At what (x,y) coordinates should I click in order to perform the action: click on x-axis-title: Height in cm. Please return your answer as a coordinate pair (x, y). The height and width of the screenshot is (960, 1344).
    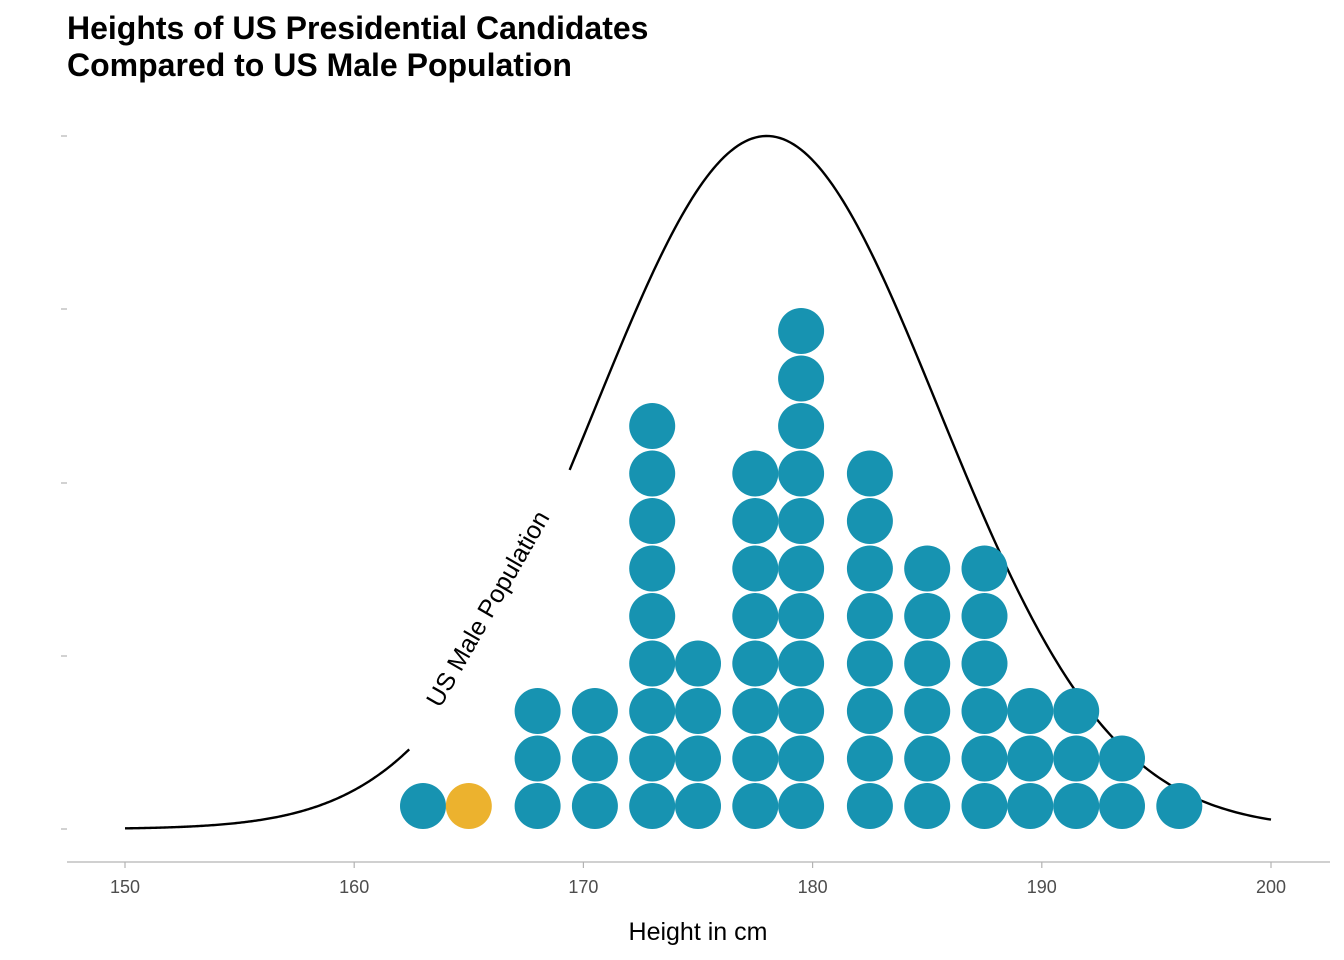
    Looking at the image, I should click on (698, 932).